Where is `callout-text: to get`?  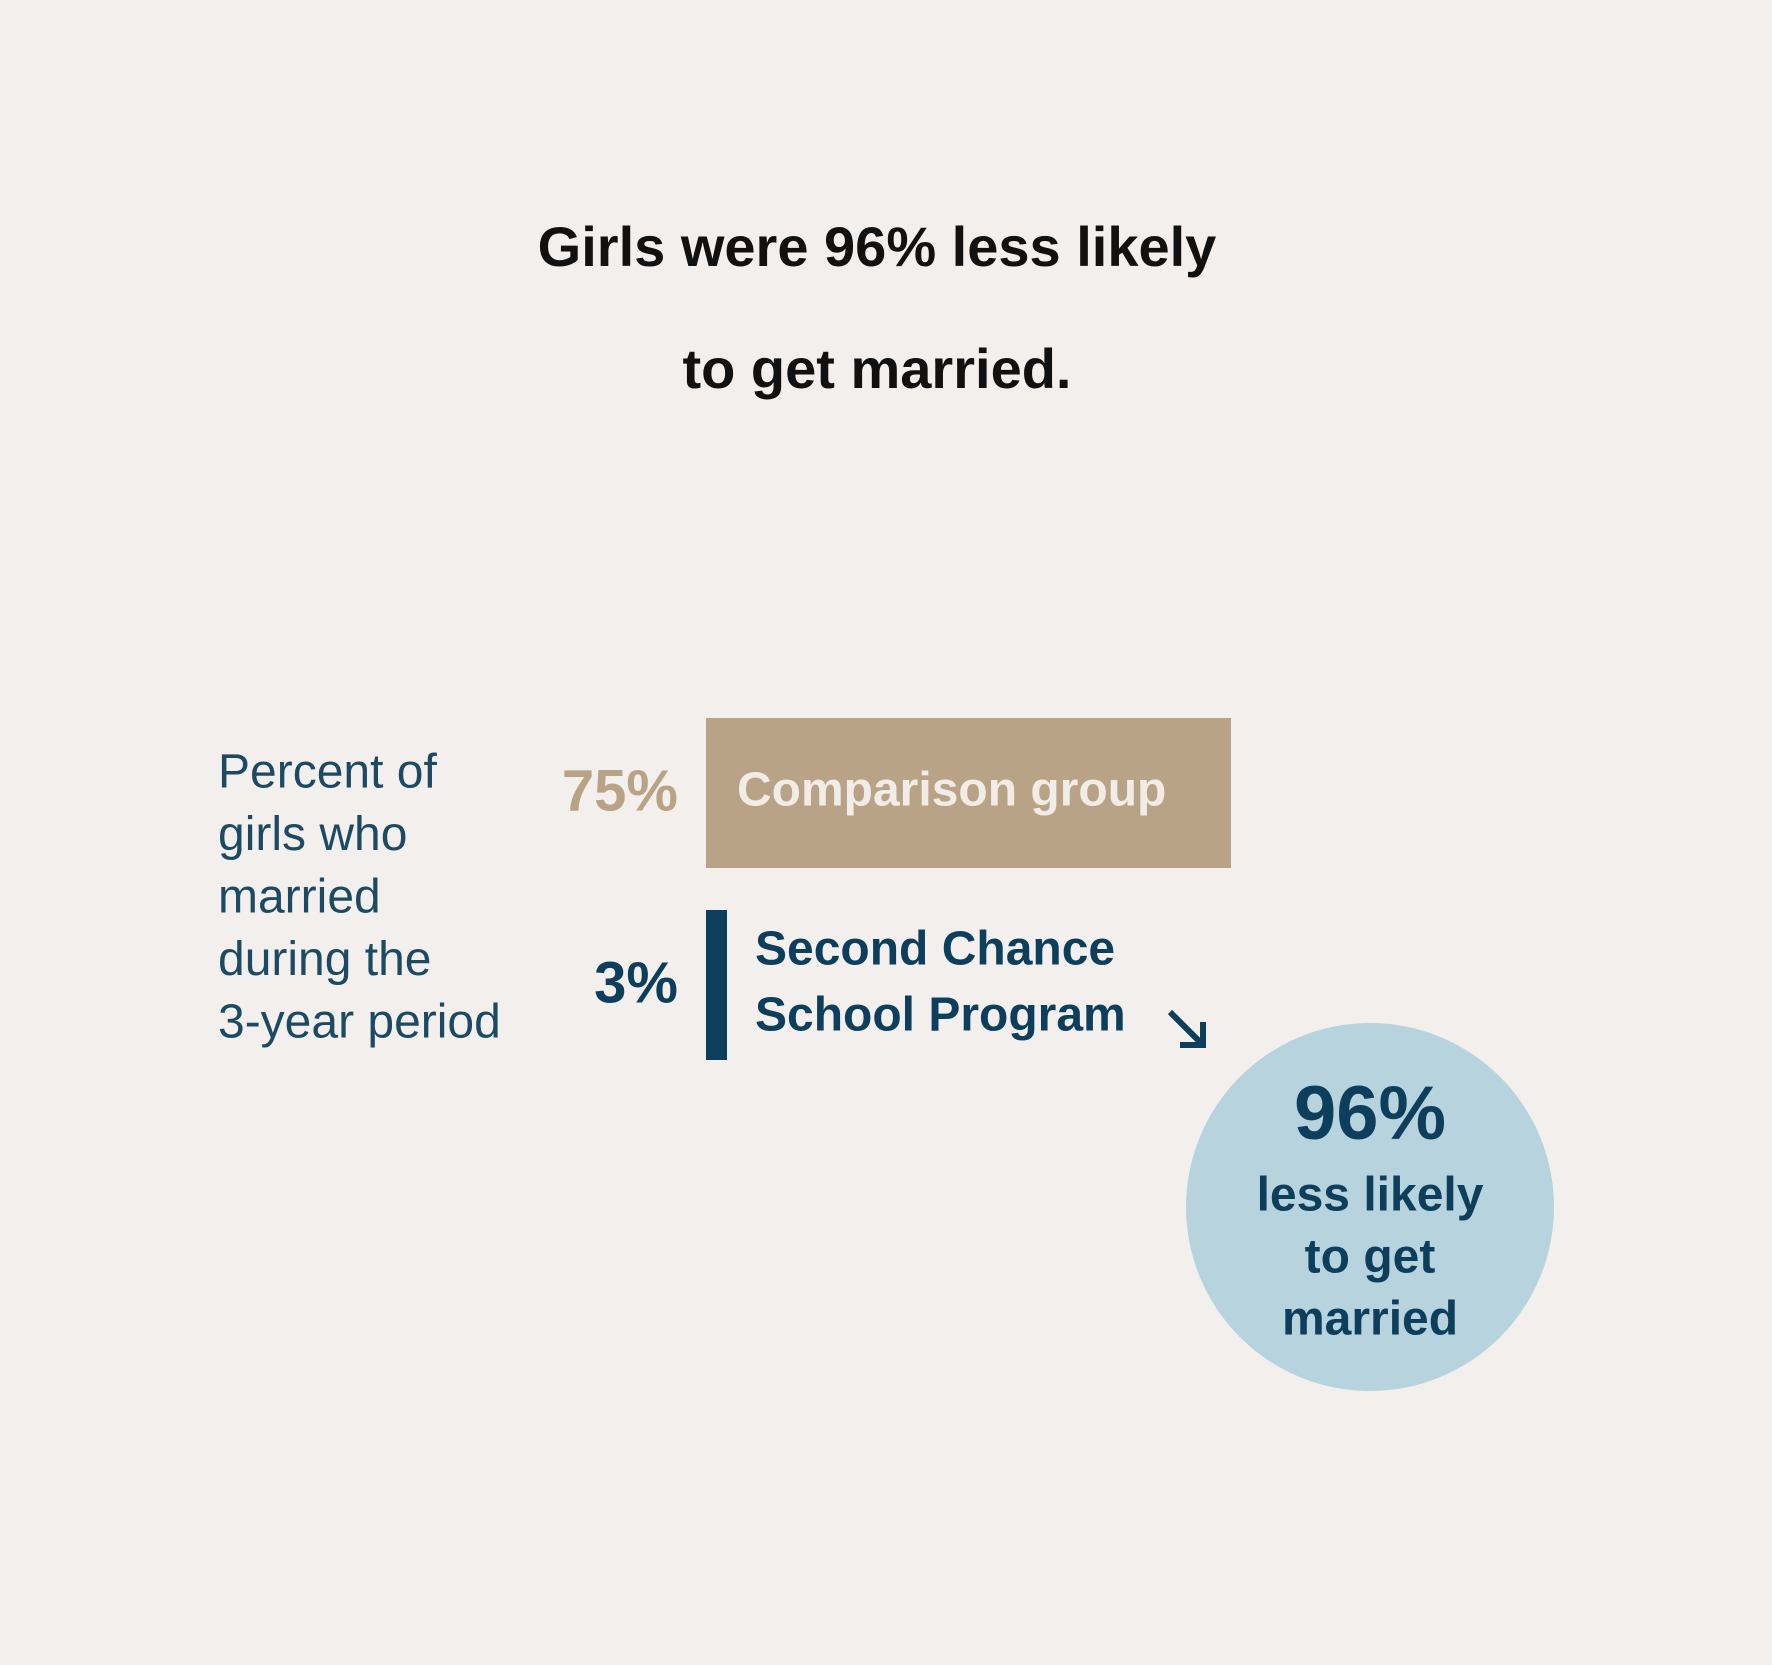
callout-text: to get is located at coordinates (1370, 1257).